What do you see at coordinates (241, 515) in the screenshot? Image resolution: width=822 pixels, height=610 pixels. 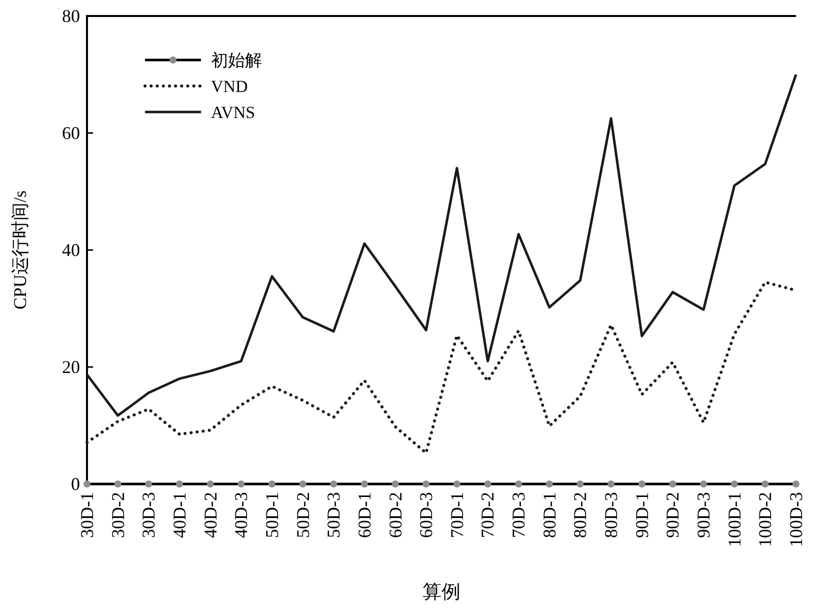 I see `x-tick-label: 40D-3` at bounding box center [241, 515].